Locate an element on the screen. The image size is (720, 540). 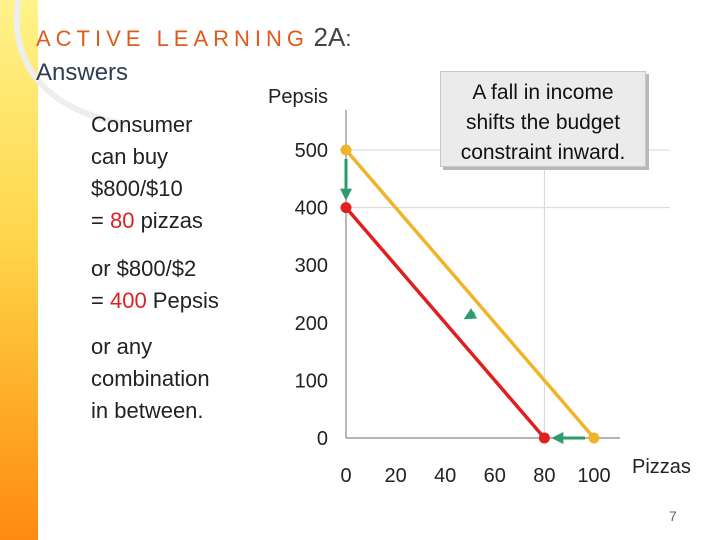
callout-line: shifts the budget is located at coordinates (543, 122).